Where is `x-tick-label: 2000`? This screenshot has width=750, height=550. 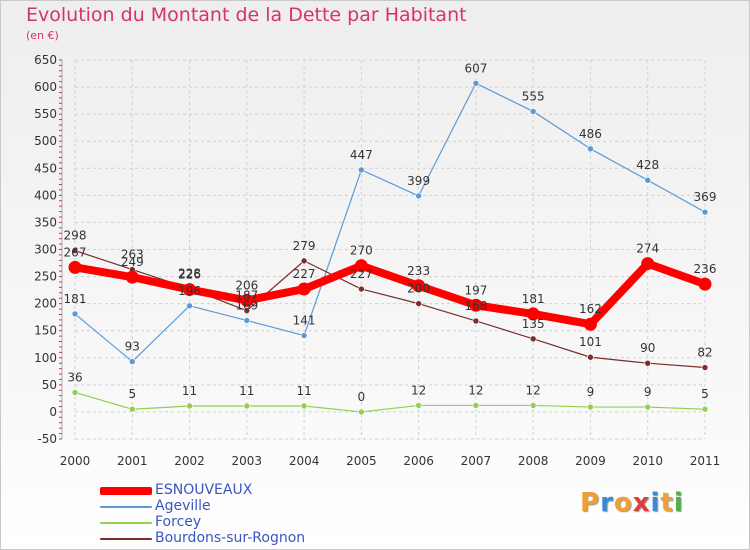 x-tick-label: 2000 is located at coordinates (75, 461).